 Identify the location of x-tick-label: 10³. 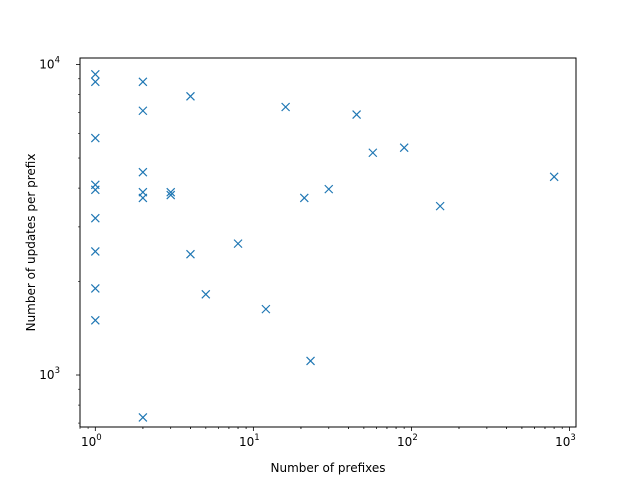
(565, 441).